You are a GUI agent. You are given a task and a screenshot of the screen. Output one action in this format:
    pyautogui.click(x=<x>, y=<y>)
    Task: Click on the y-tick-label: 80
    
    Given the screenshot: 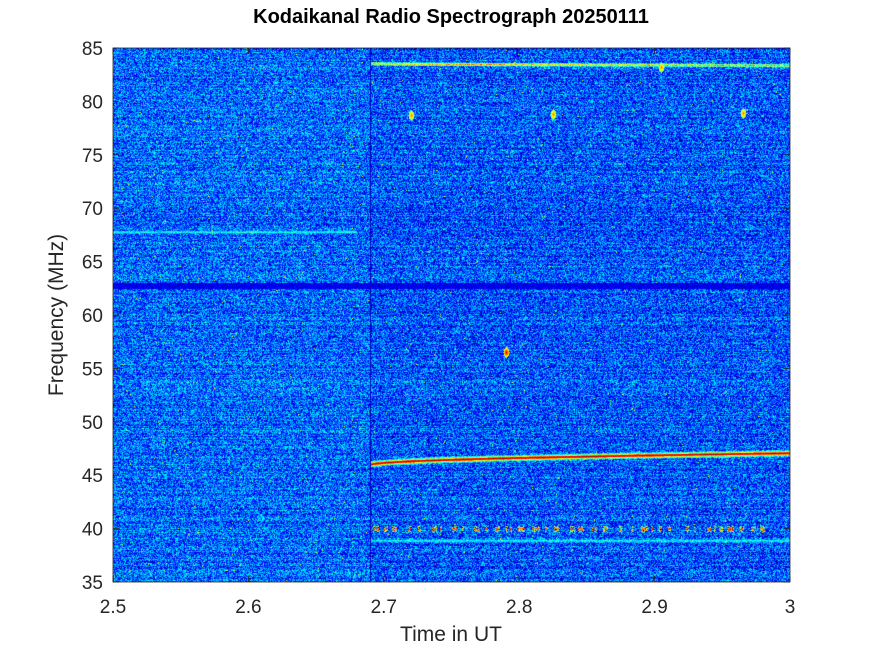 What is the action you would take?
    pyautogui.click(x=92, y=102)
    